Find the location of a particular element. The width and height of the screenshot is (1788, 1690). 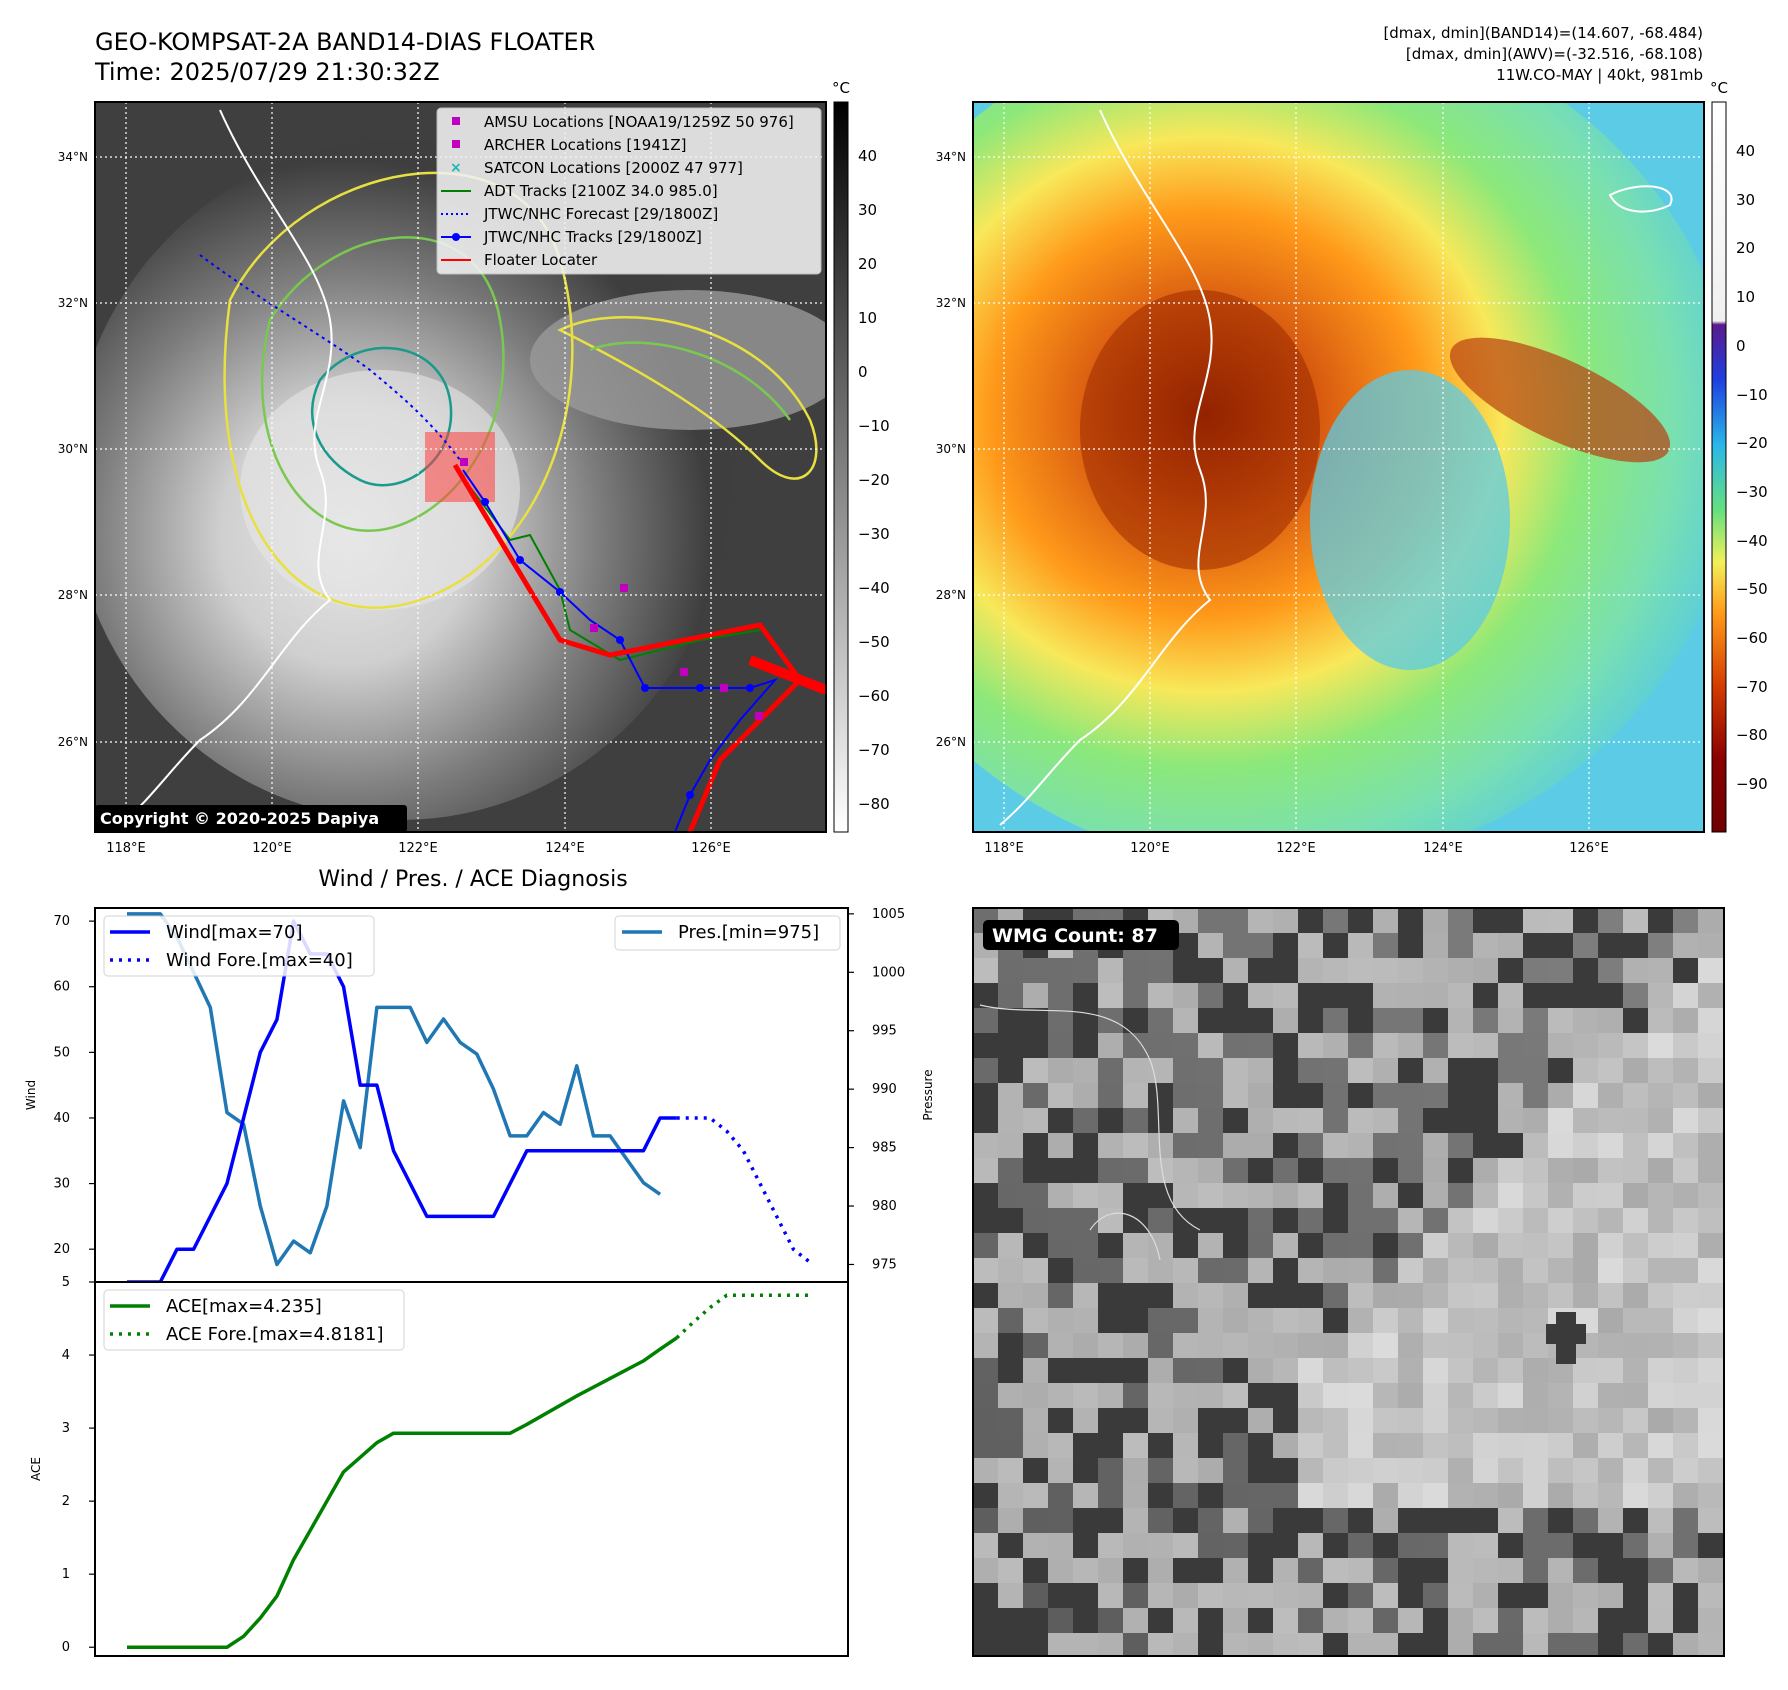

wind-line is located at coordinates (402, 1101).